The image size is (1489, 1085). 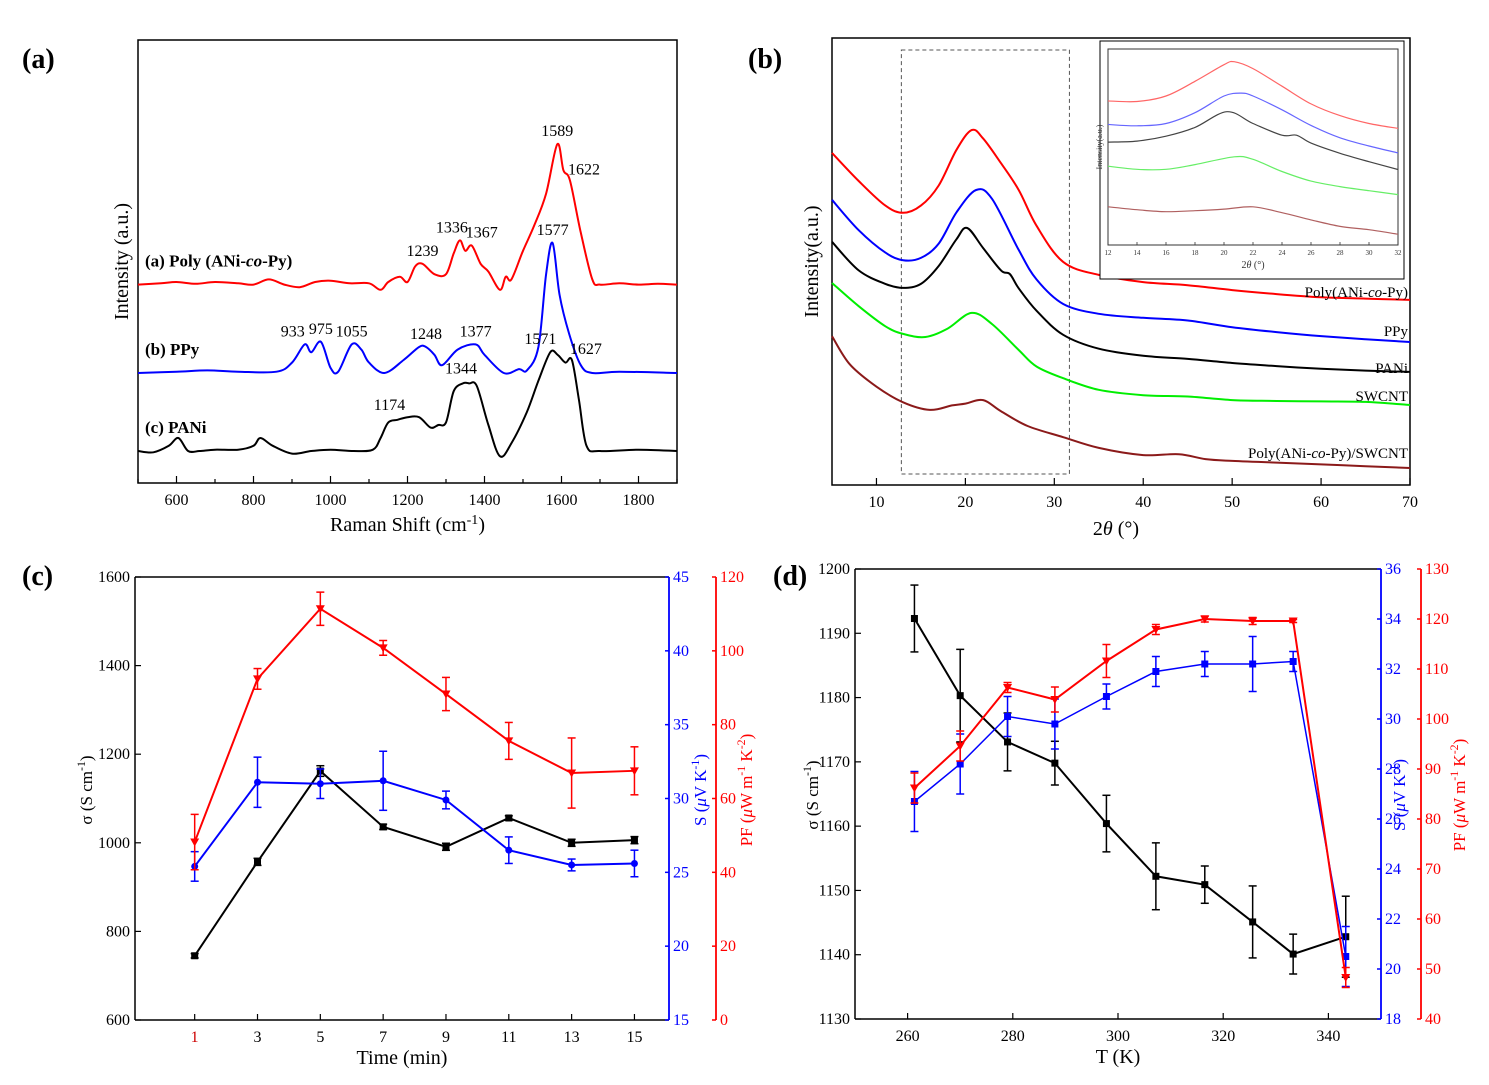 What do you see at coordinates (765, 59) in the screenshot?
I see `panel-label: (b)` at bounding box center [765, 59].